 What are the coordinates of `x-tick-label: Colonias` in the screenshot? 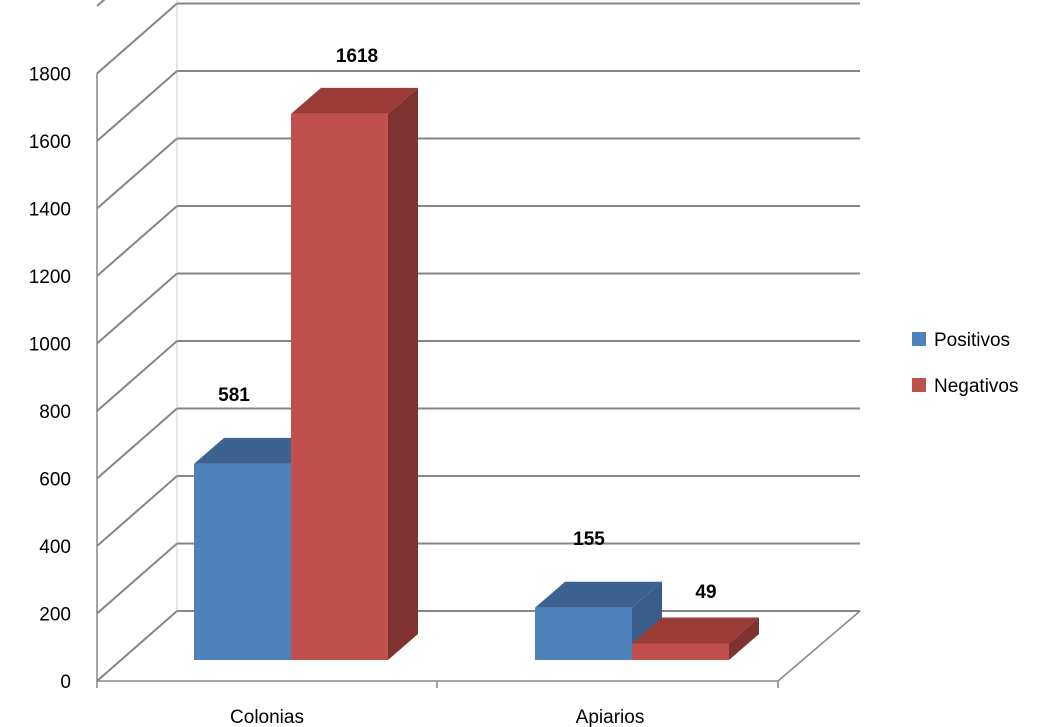 It's located at (267, 717).